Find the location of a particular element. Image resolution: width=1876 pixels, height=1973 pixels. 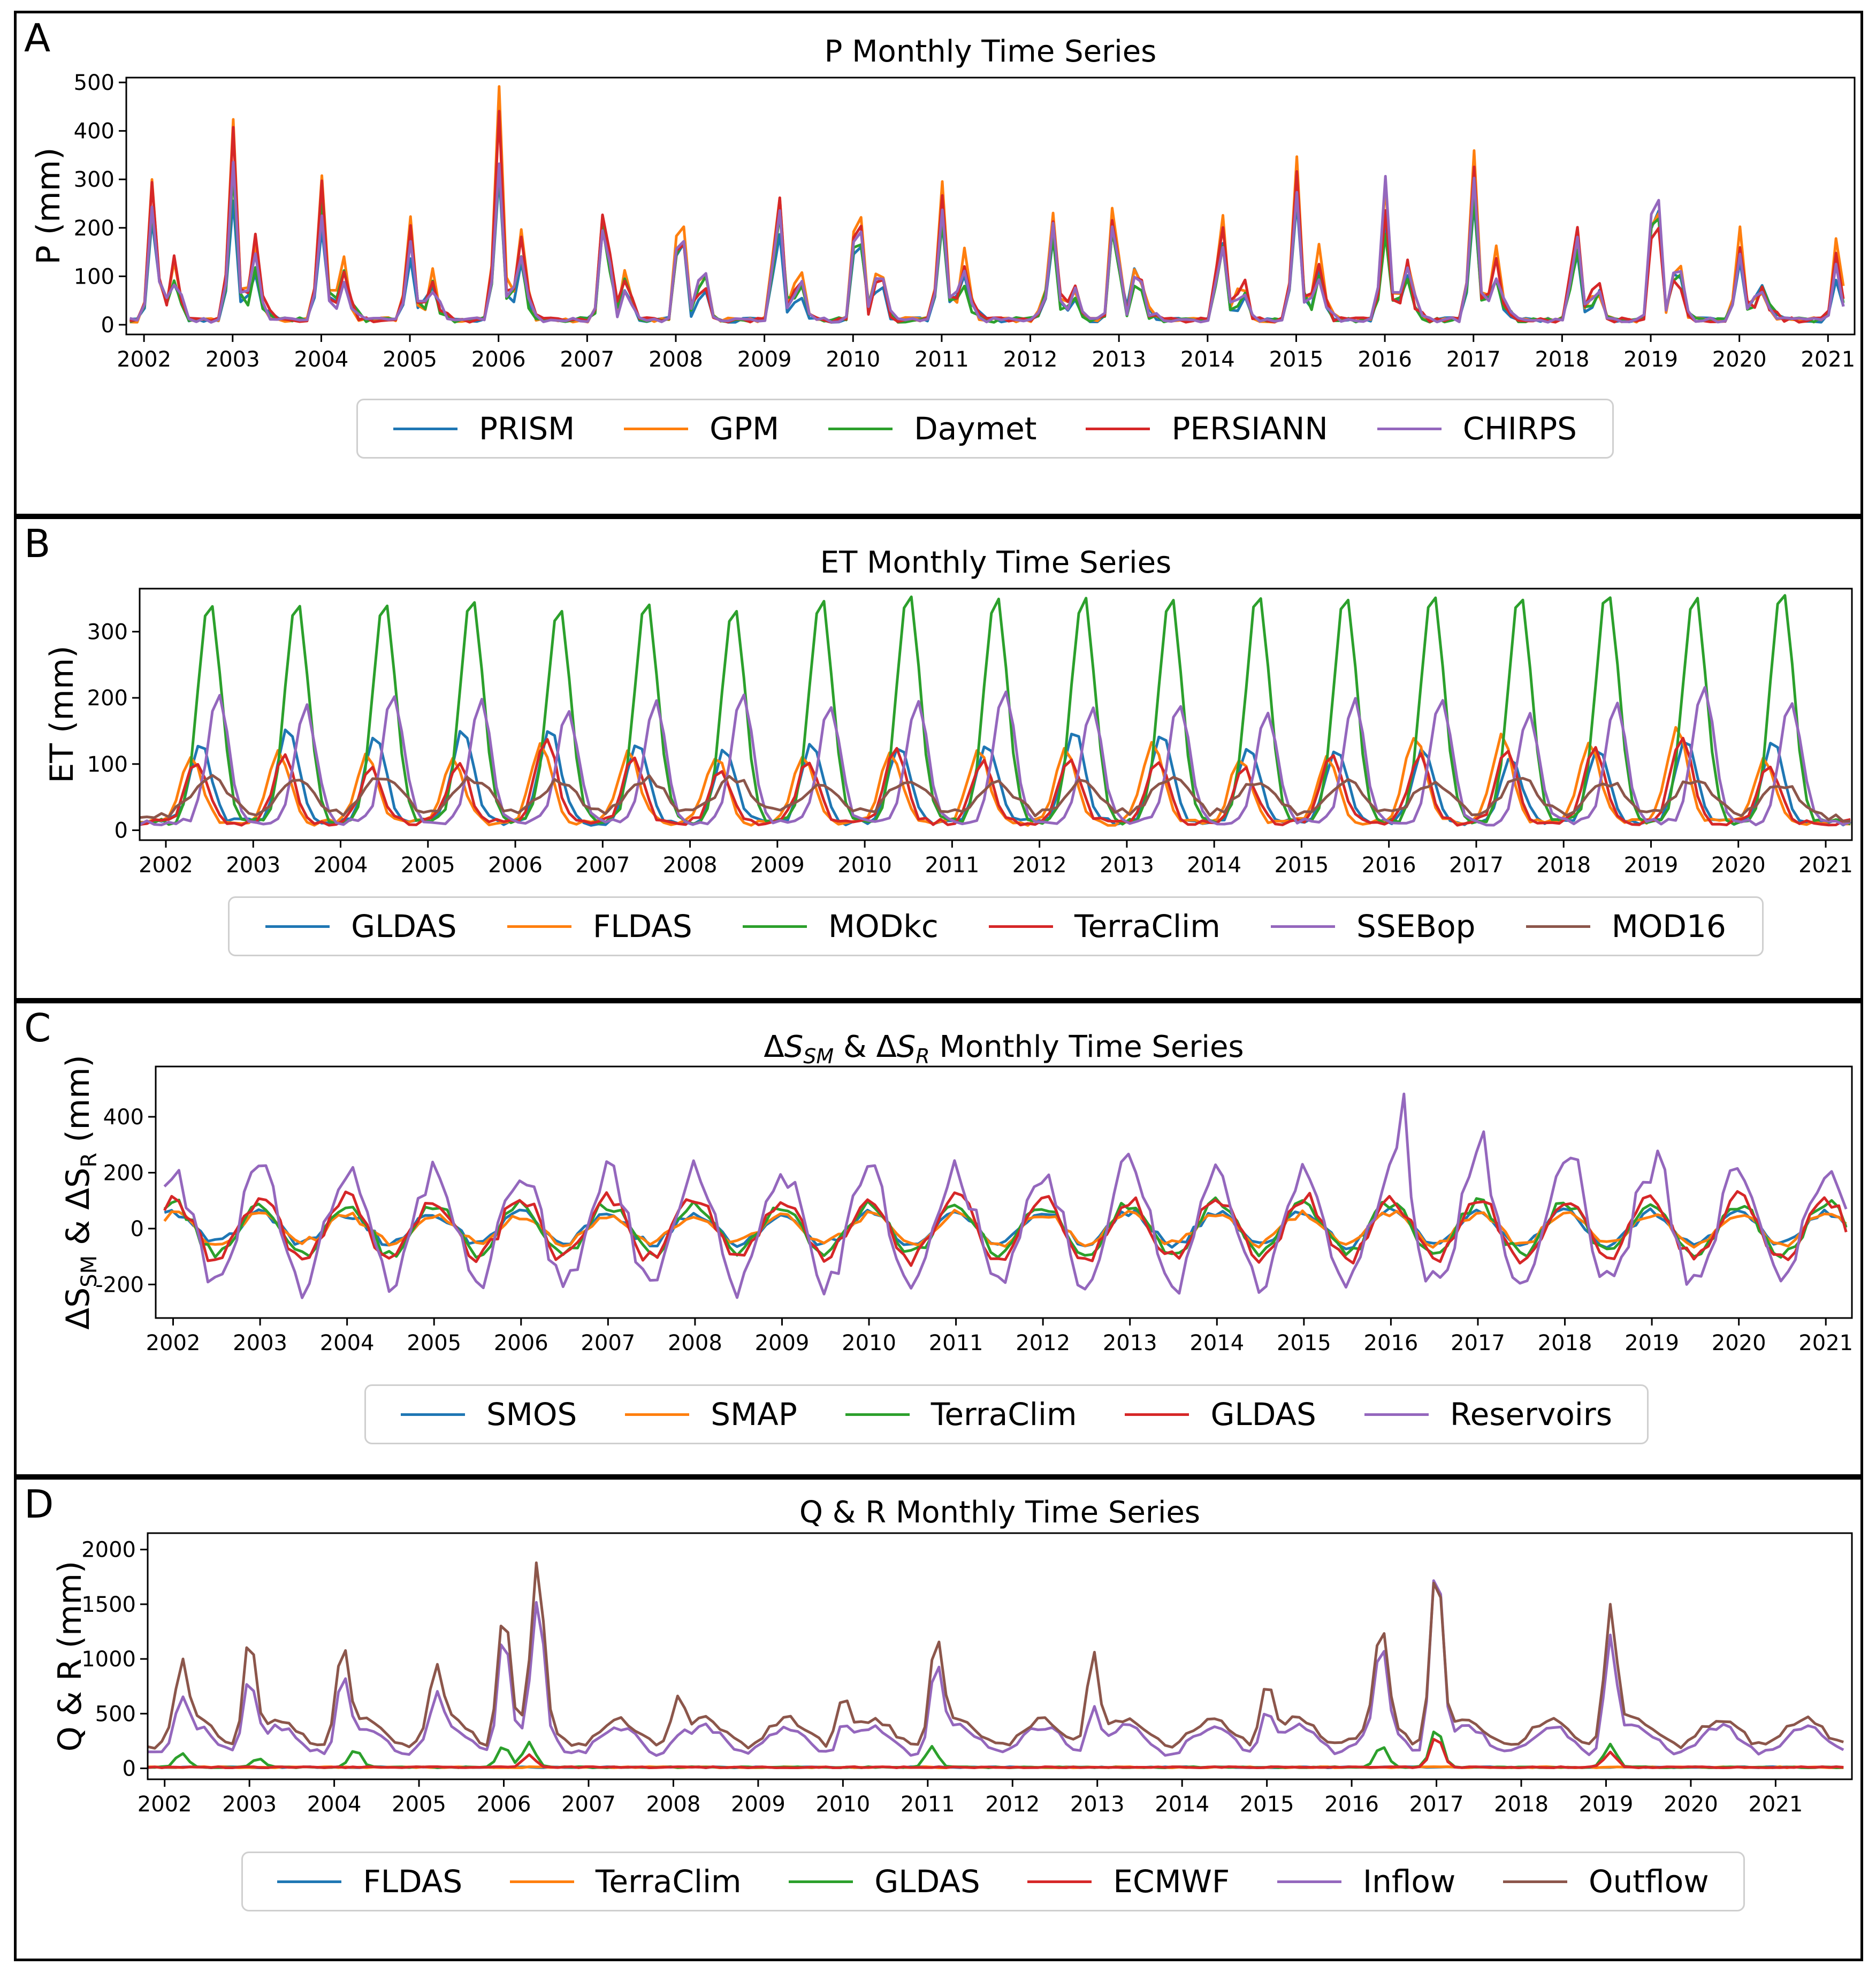

series-line-chirps is located at coordinates (987, 242).